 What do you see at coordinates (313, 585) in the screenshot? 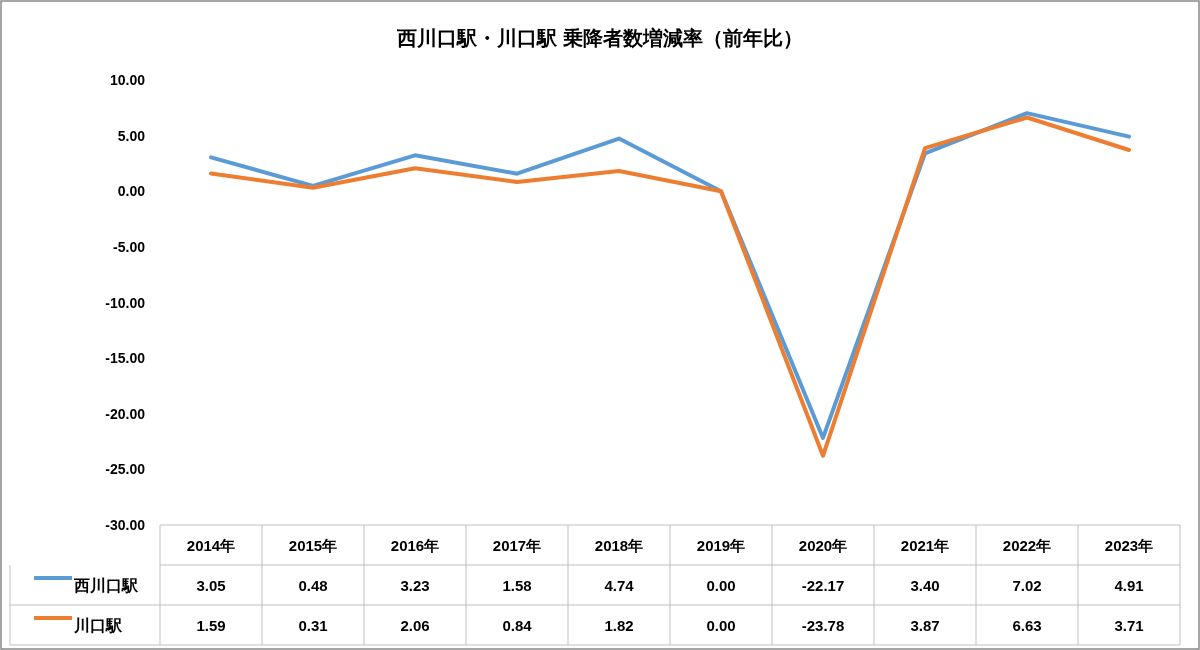
I see `data-label: 0.48` at bounding box center [313, 585].